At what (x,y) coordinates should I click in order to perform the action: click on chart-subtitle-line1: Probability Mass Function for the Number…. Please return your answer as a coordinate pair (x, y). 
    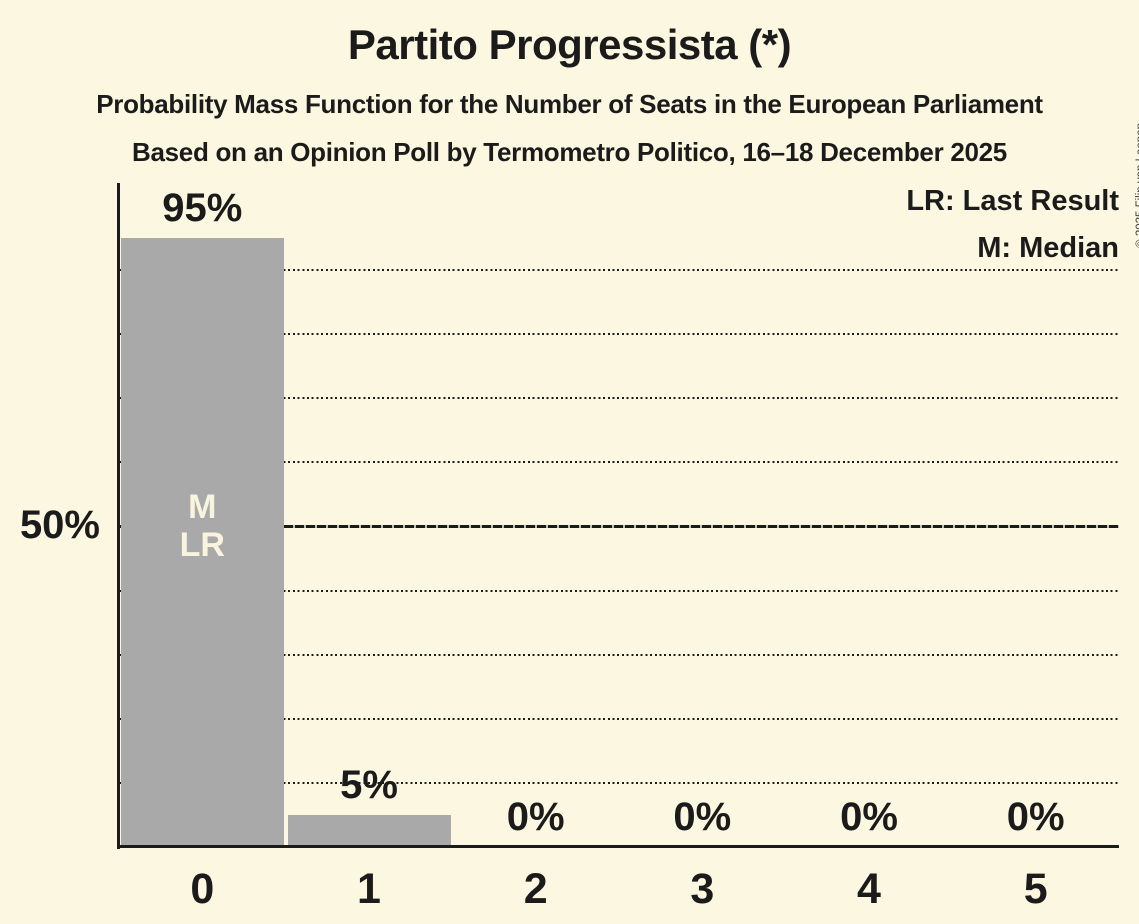
    Looking at the image, I should click on (569, 104).